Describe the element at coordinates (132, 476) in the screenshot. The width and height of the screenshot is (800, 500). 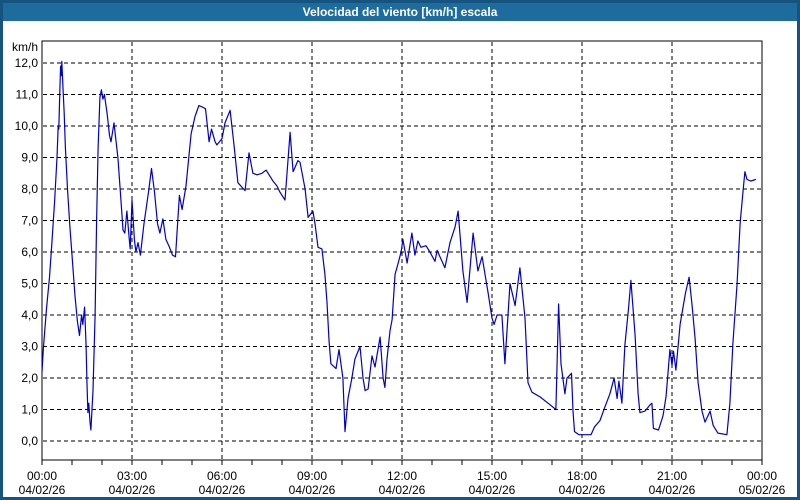
I see `x-axis-time-label: 03:00` at that location.